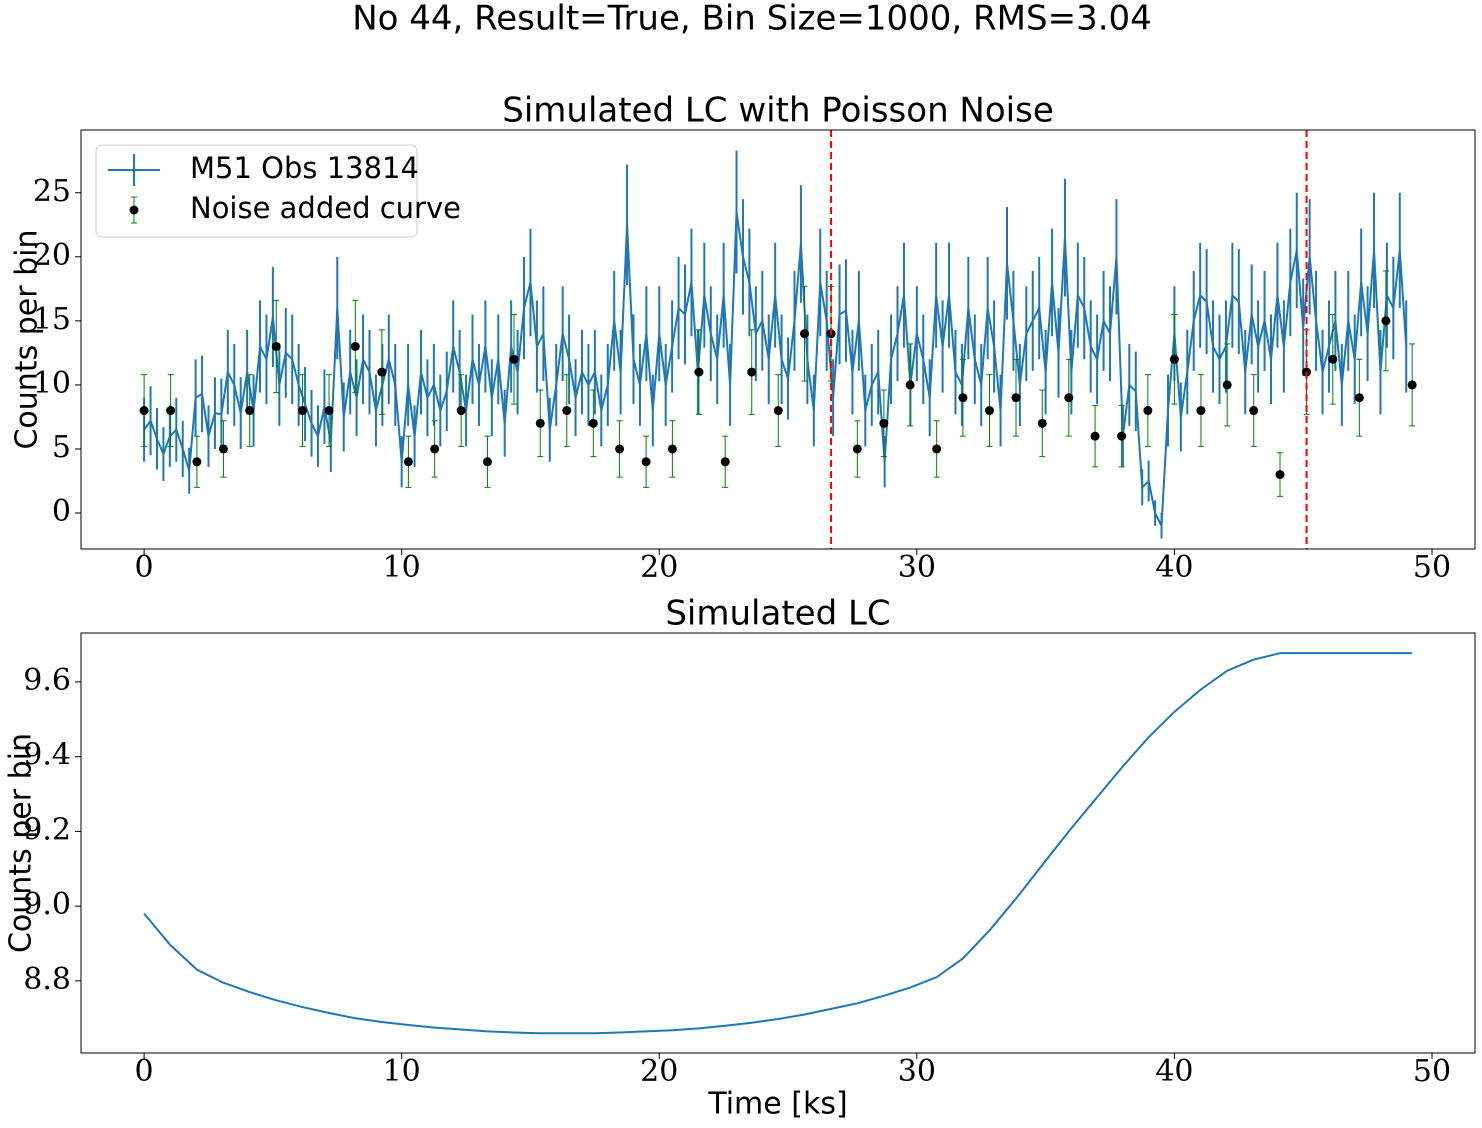 Image resolution: width=1482 pixels, height=1128 pixels. Describe the element at coordinates (52, 191) in the screenshot. I see `y-tick-label: 25` at that location.